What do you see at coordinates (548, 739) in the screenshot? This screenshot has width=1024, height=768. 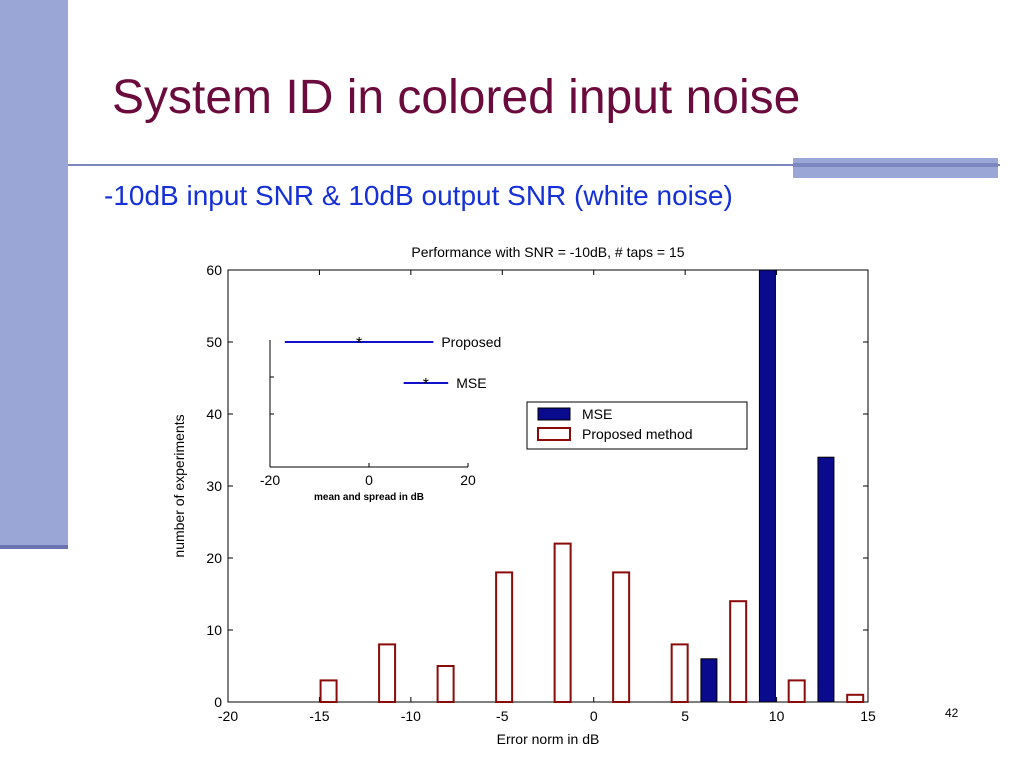 I see `x-axis-label: Error norm in dB` at bounding box center [548, 739].